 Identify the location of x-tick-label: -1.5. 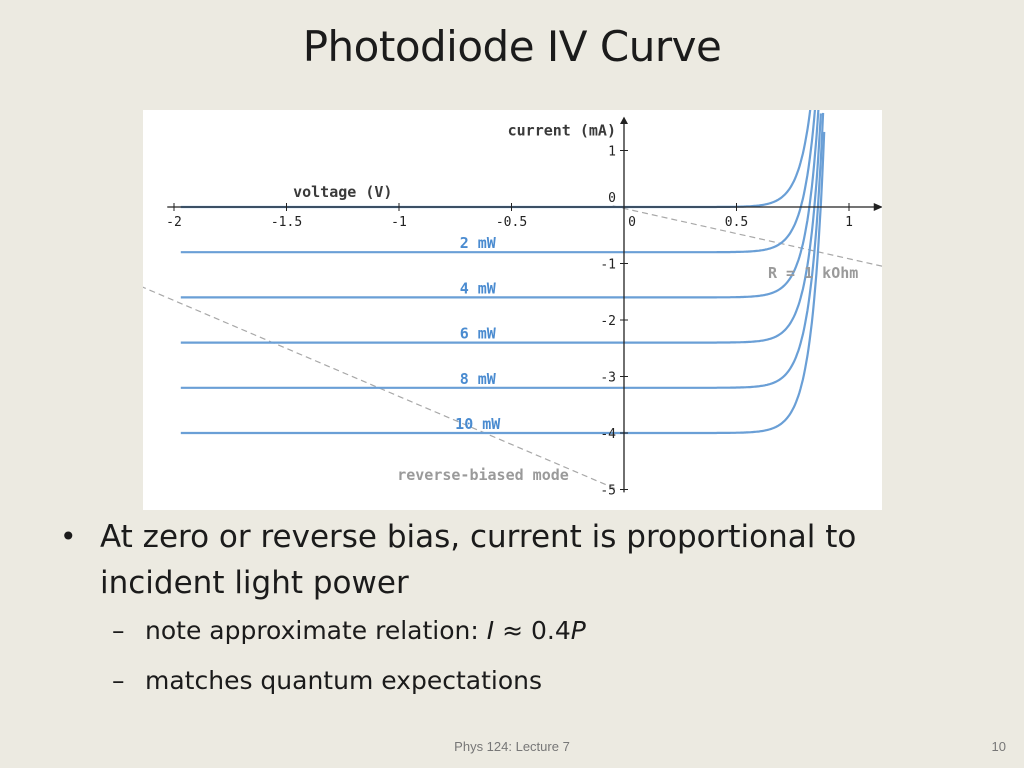
(286, 222).